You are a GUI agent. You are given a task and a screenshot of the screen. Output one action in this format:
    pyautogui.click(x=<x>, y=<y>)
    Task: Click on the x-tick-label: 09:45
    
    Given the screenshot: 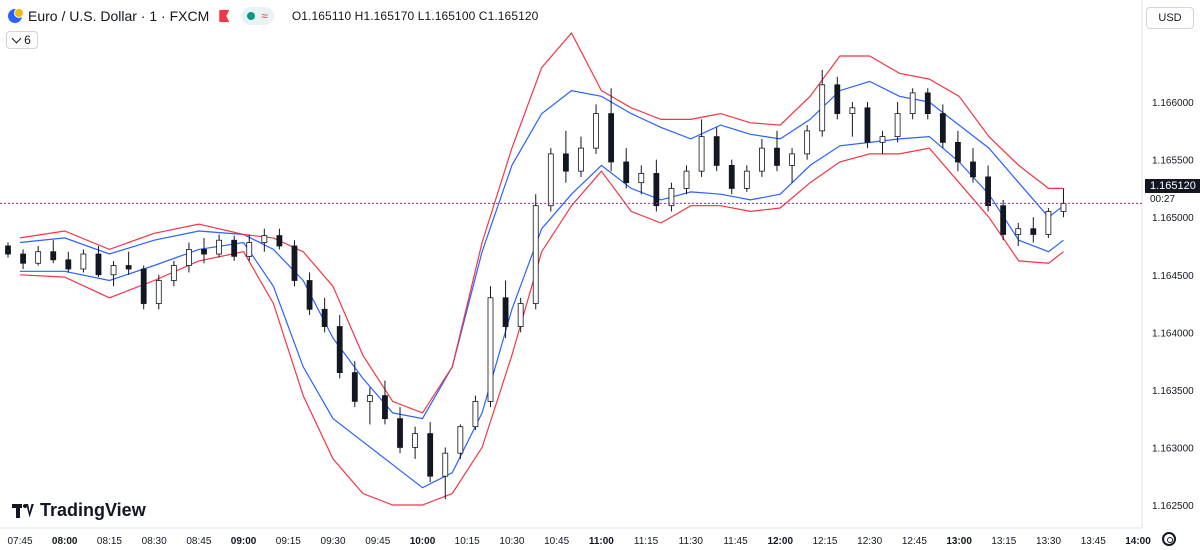 What is the action you would take?
    pyautogui.click(x=377, y=541)
    